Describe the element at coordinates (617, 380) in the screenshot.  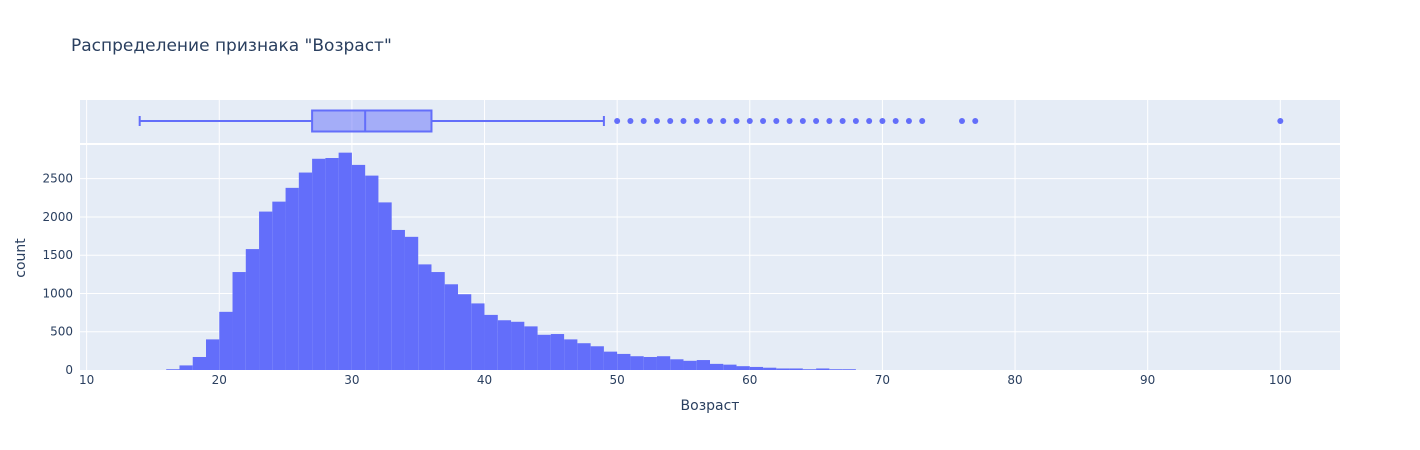
I see `x-tick-label: 50` at that location.